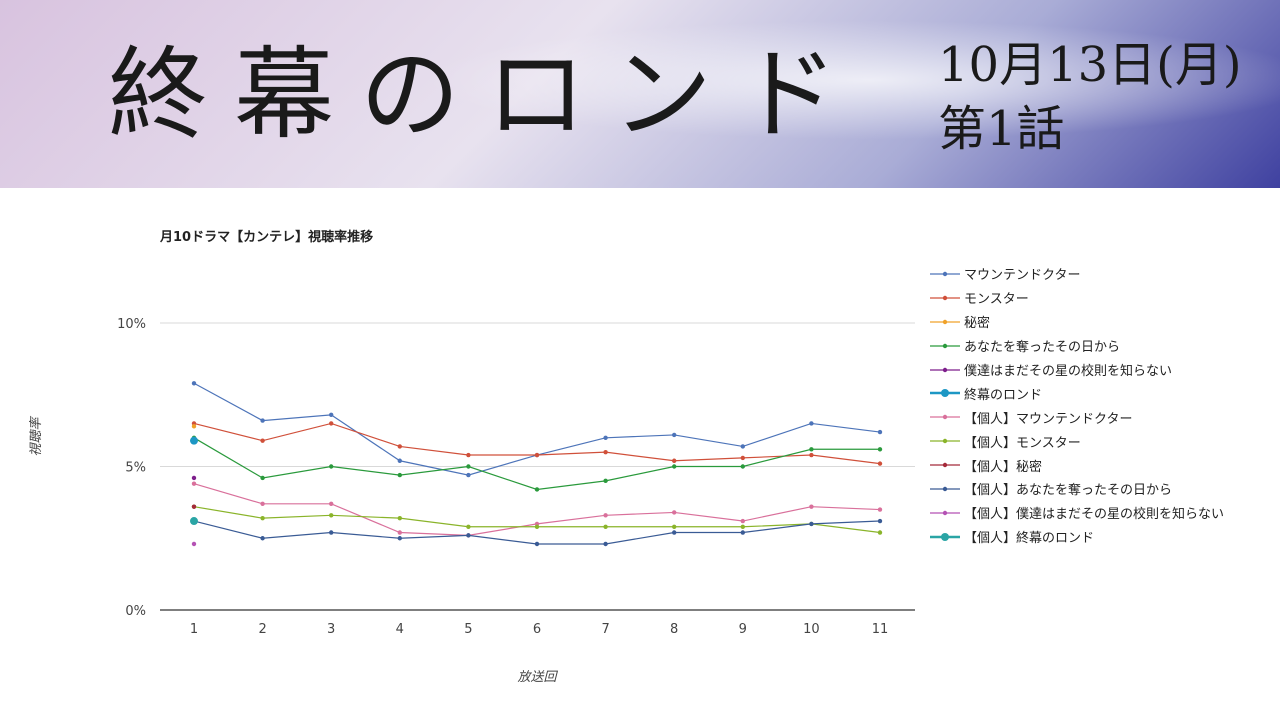 This screenshot has width=1280, height=720. I want to click on legend-label: 【個人】終幕のロンド, so click(1029, 539).